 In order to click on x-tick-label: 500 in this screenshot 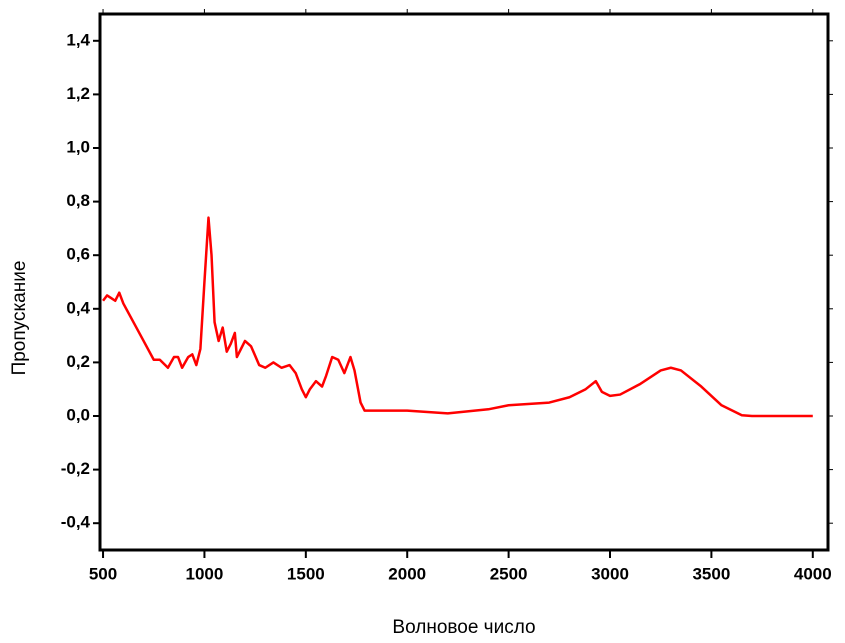, I will do `click(103, 573)`.